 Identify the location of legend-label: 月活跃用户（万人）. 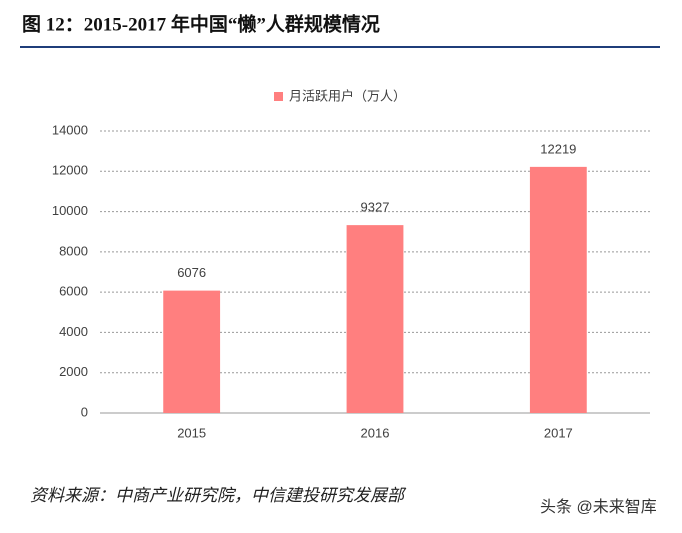
(347, 95).